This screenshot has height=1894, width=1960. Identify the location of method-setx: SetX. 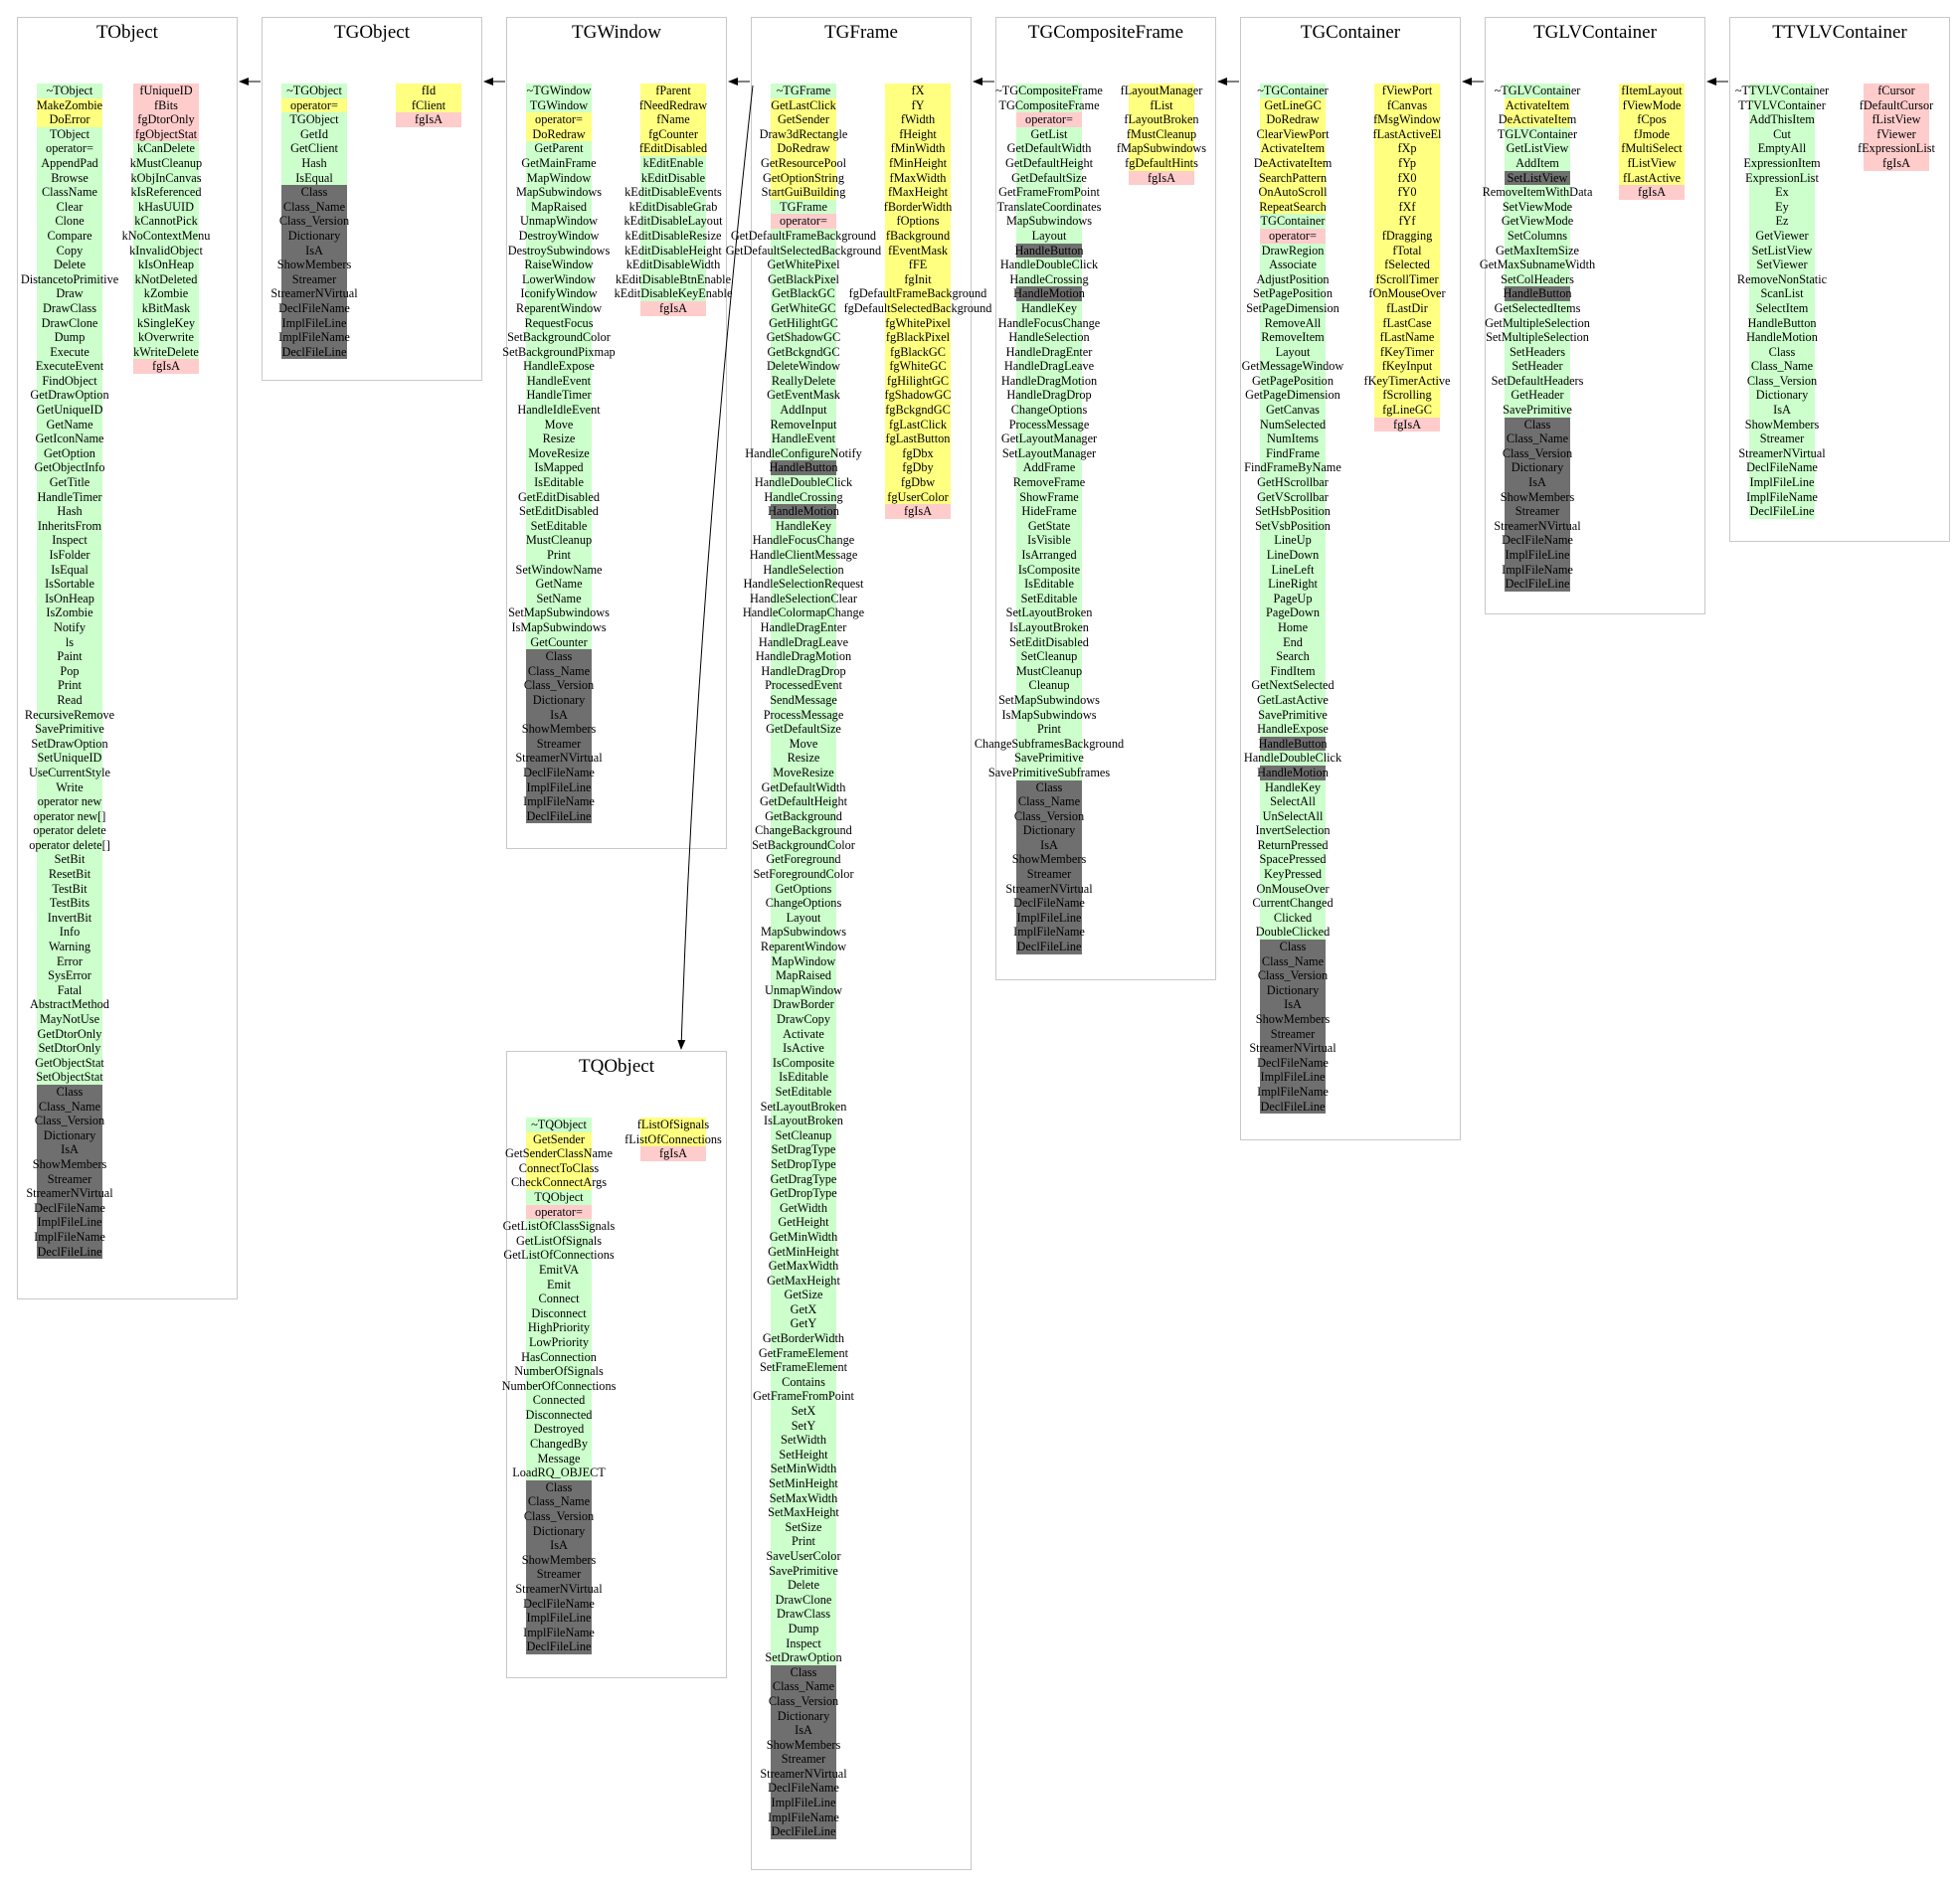
(803, 1411).